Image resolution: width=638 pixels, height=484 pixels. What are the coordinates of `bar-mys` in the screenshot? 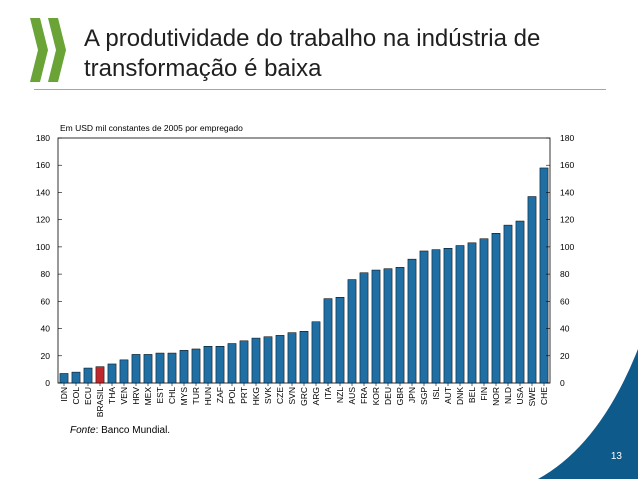 It's located at (184, 367).